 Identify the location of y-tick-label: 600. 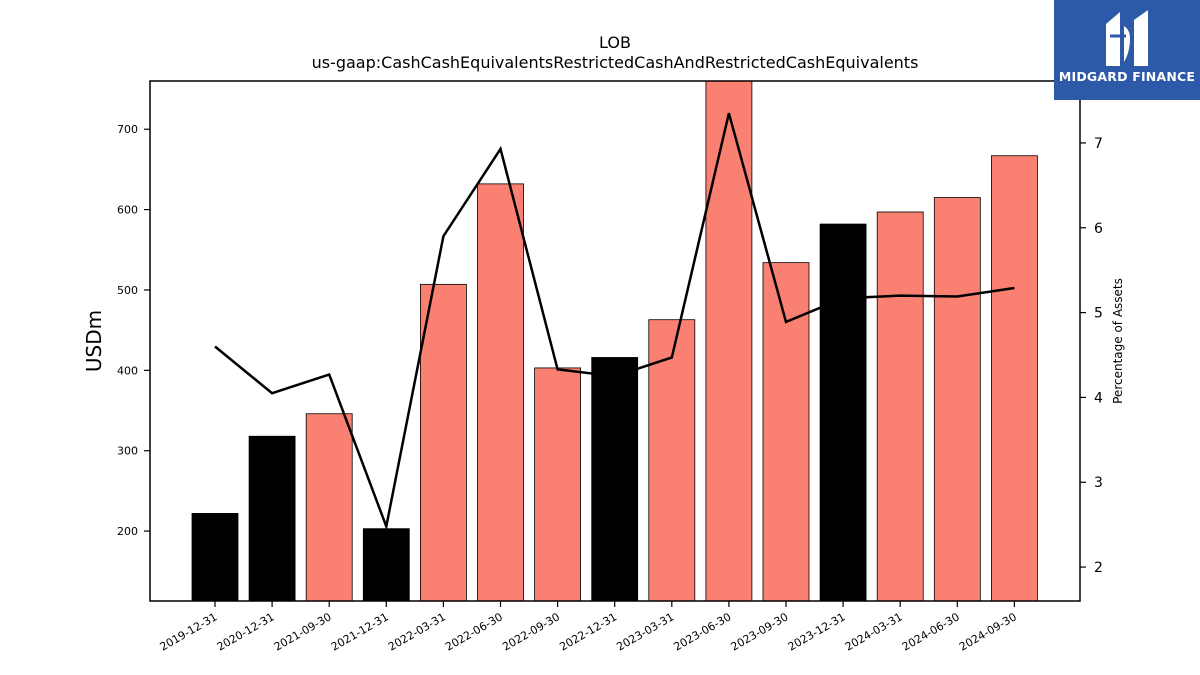
(127, 210).